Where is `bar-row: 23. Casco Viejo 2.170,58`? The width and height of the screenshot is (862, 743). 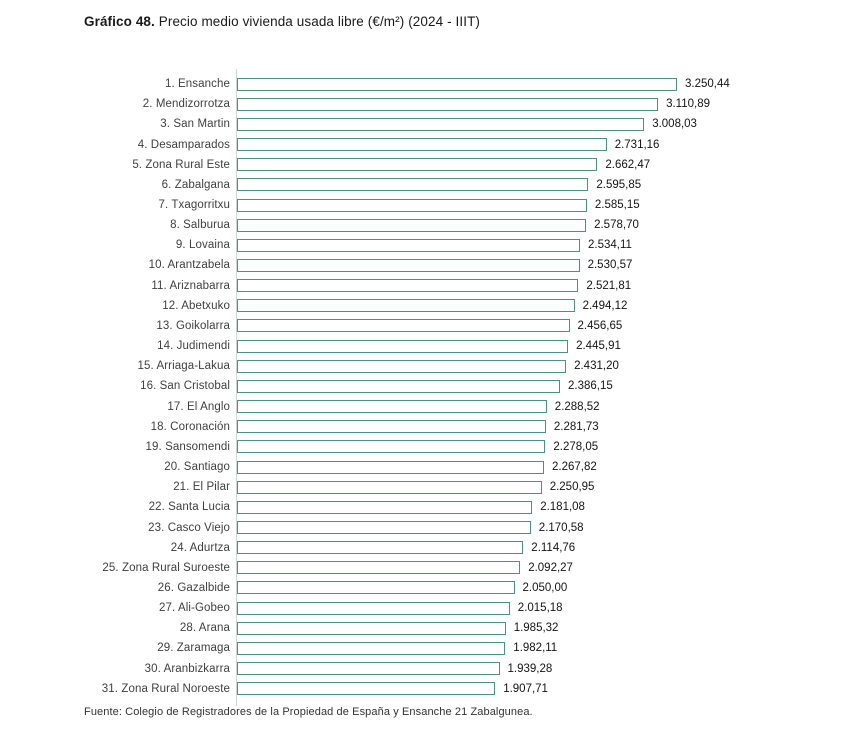
bar-row: 23. Casco Viejo 2.170,58 is located at coordinates (431, 527).